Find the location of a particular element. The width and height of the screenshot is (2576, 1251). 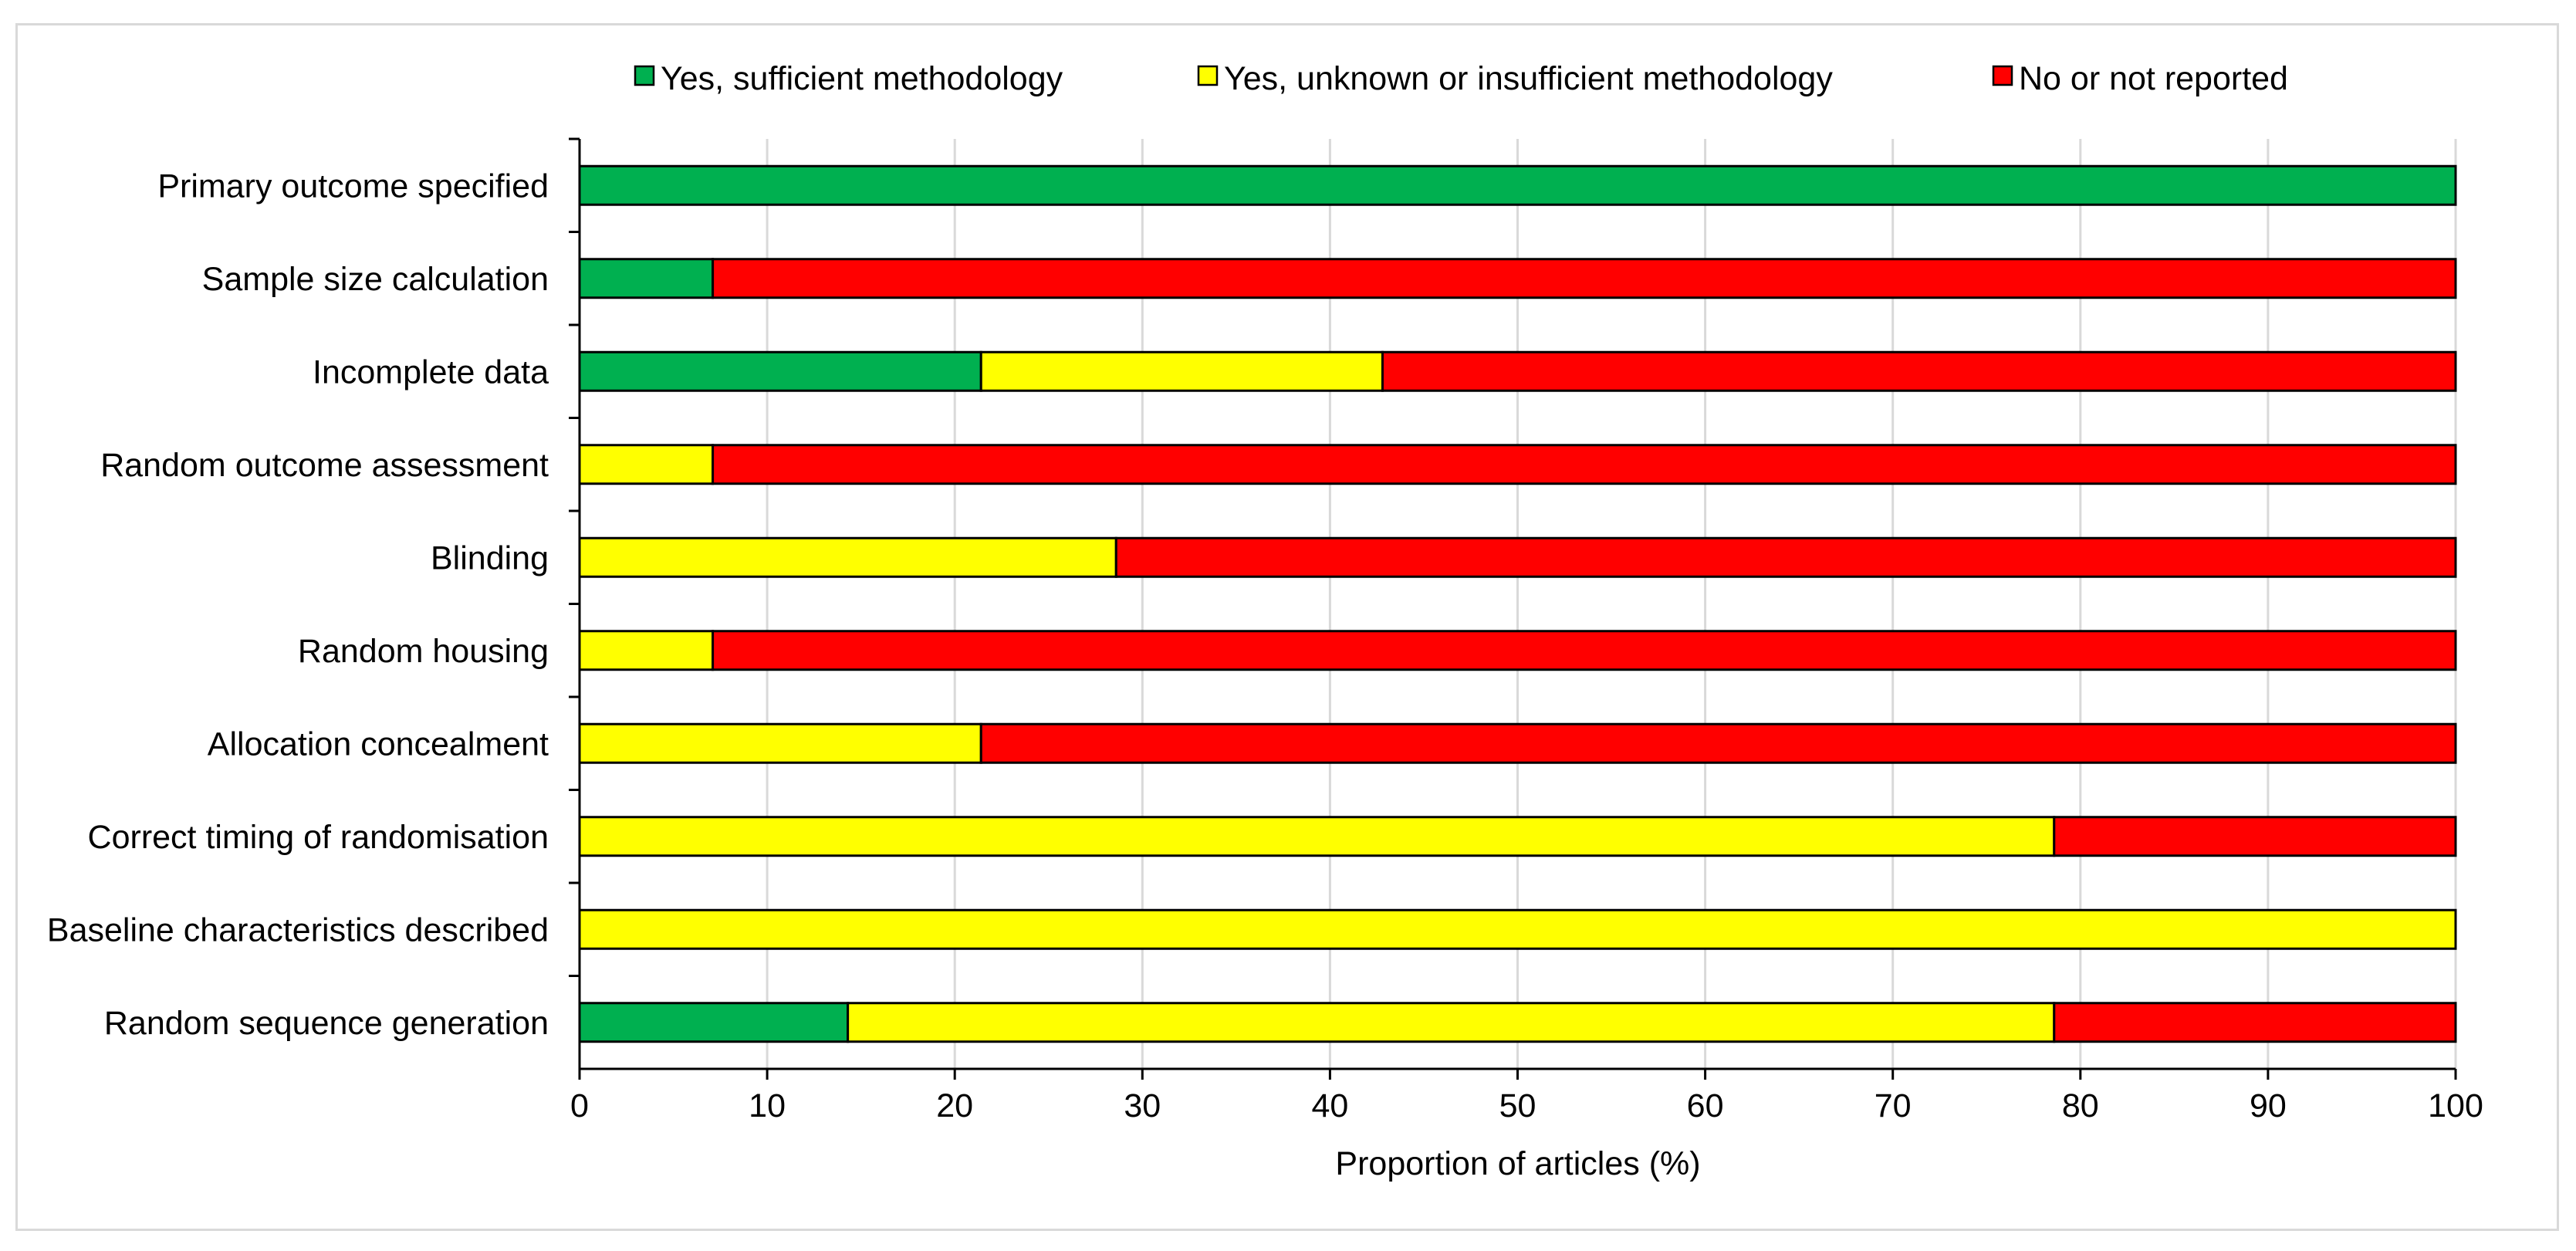

bar-random-sequence-generation-yes-sufficient-methodology is located at coordinates (714, 1023).